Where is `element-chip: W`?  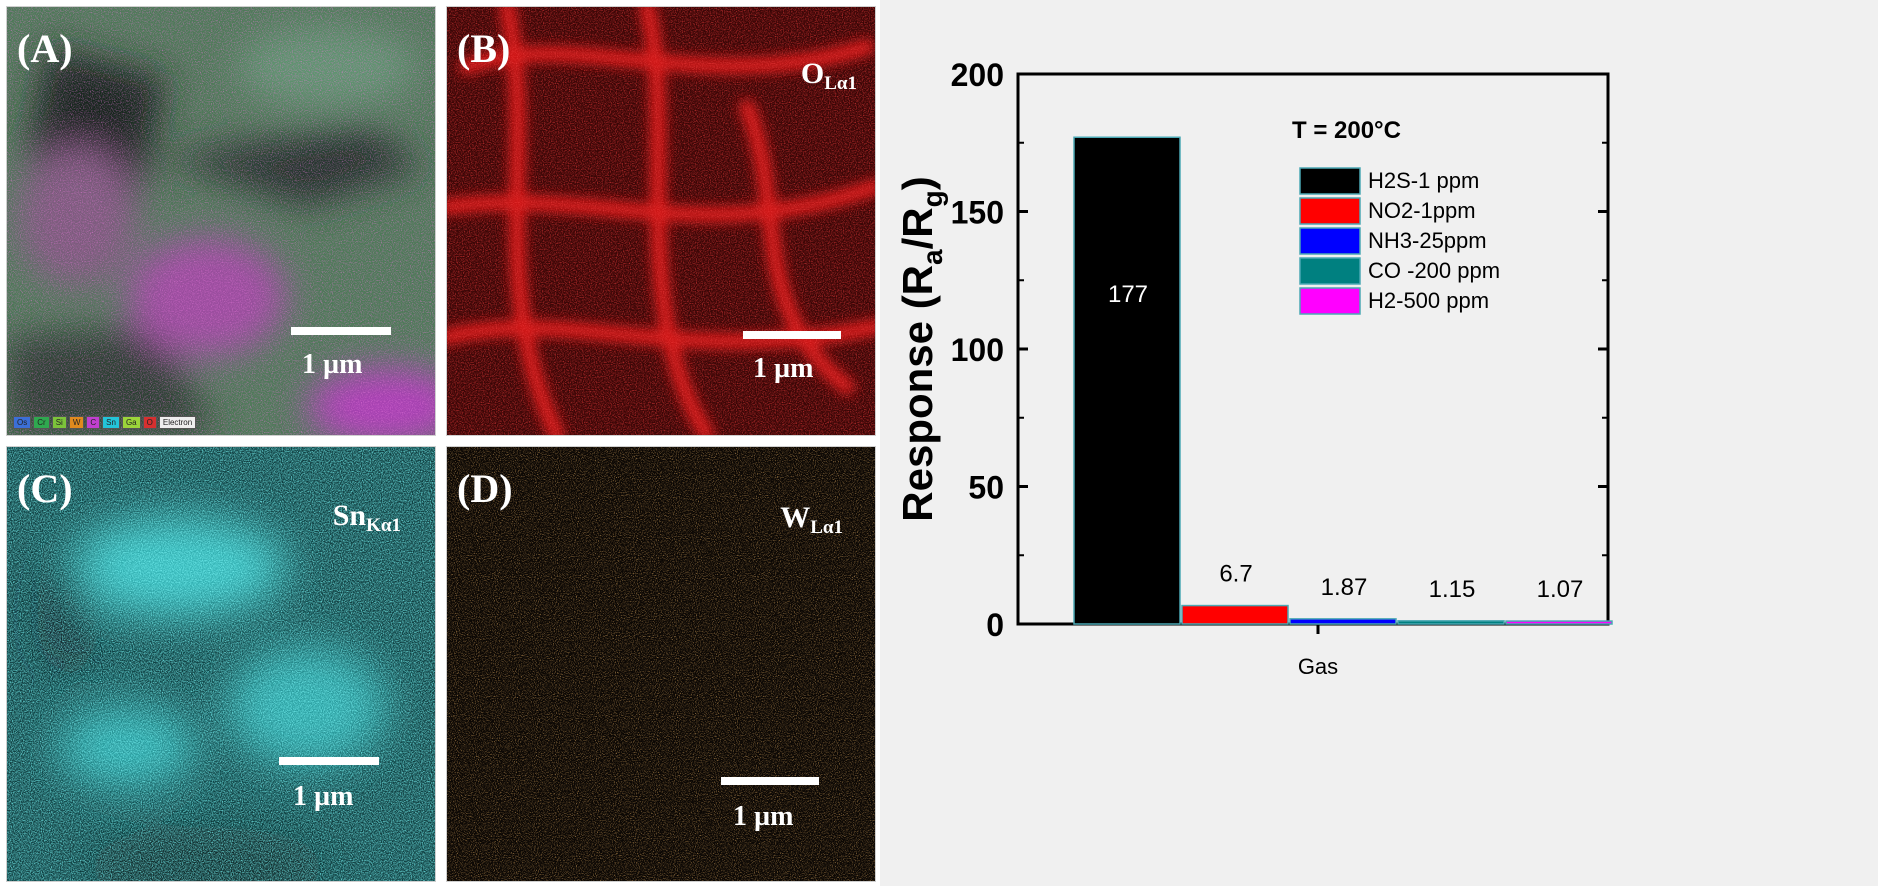 element-chip: W is located at coordinates (76, 422).